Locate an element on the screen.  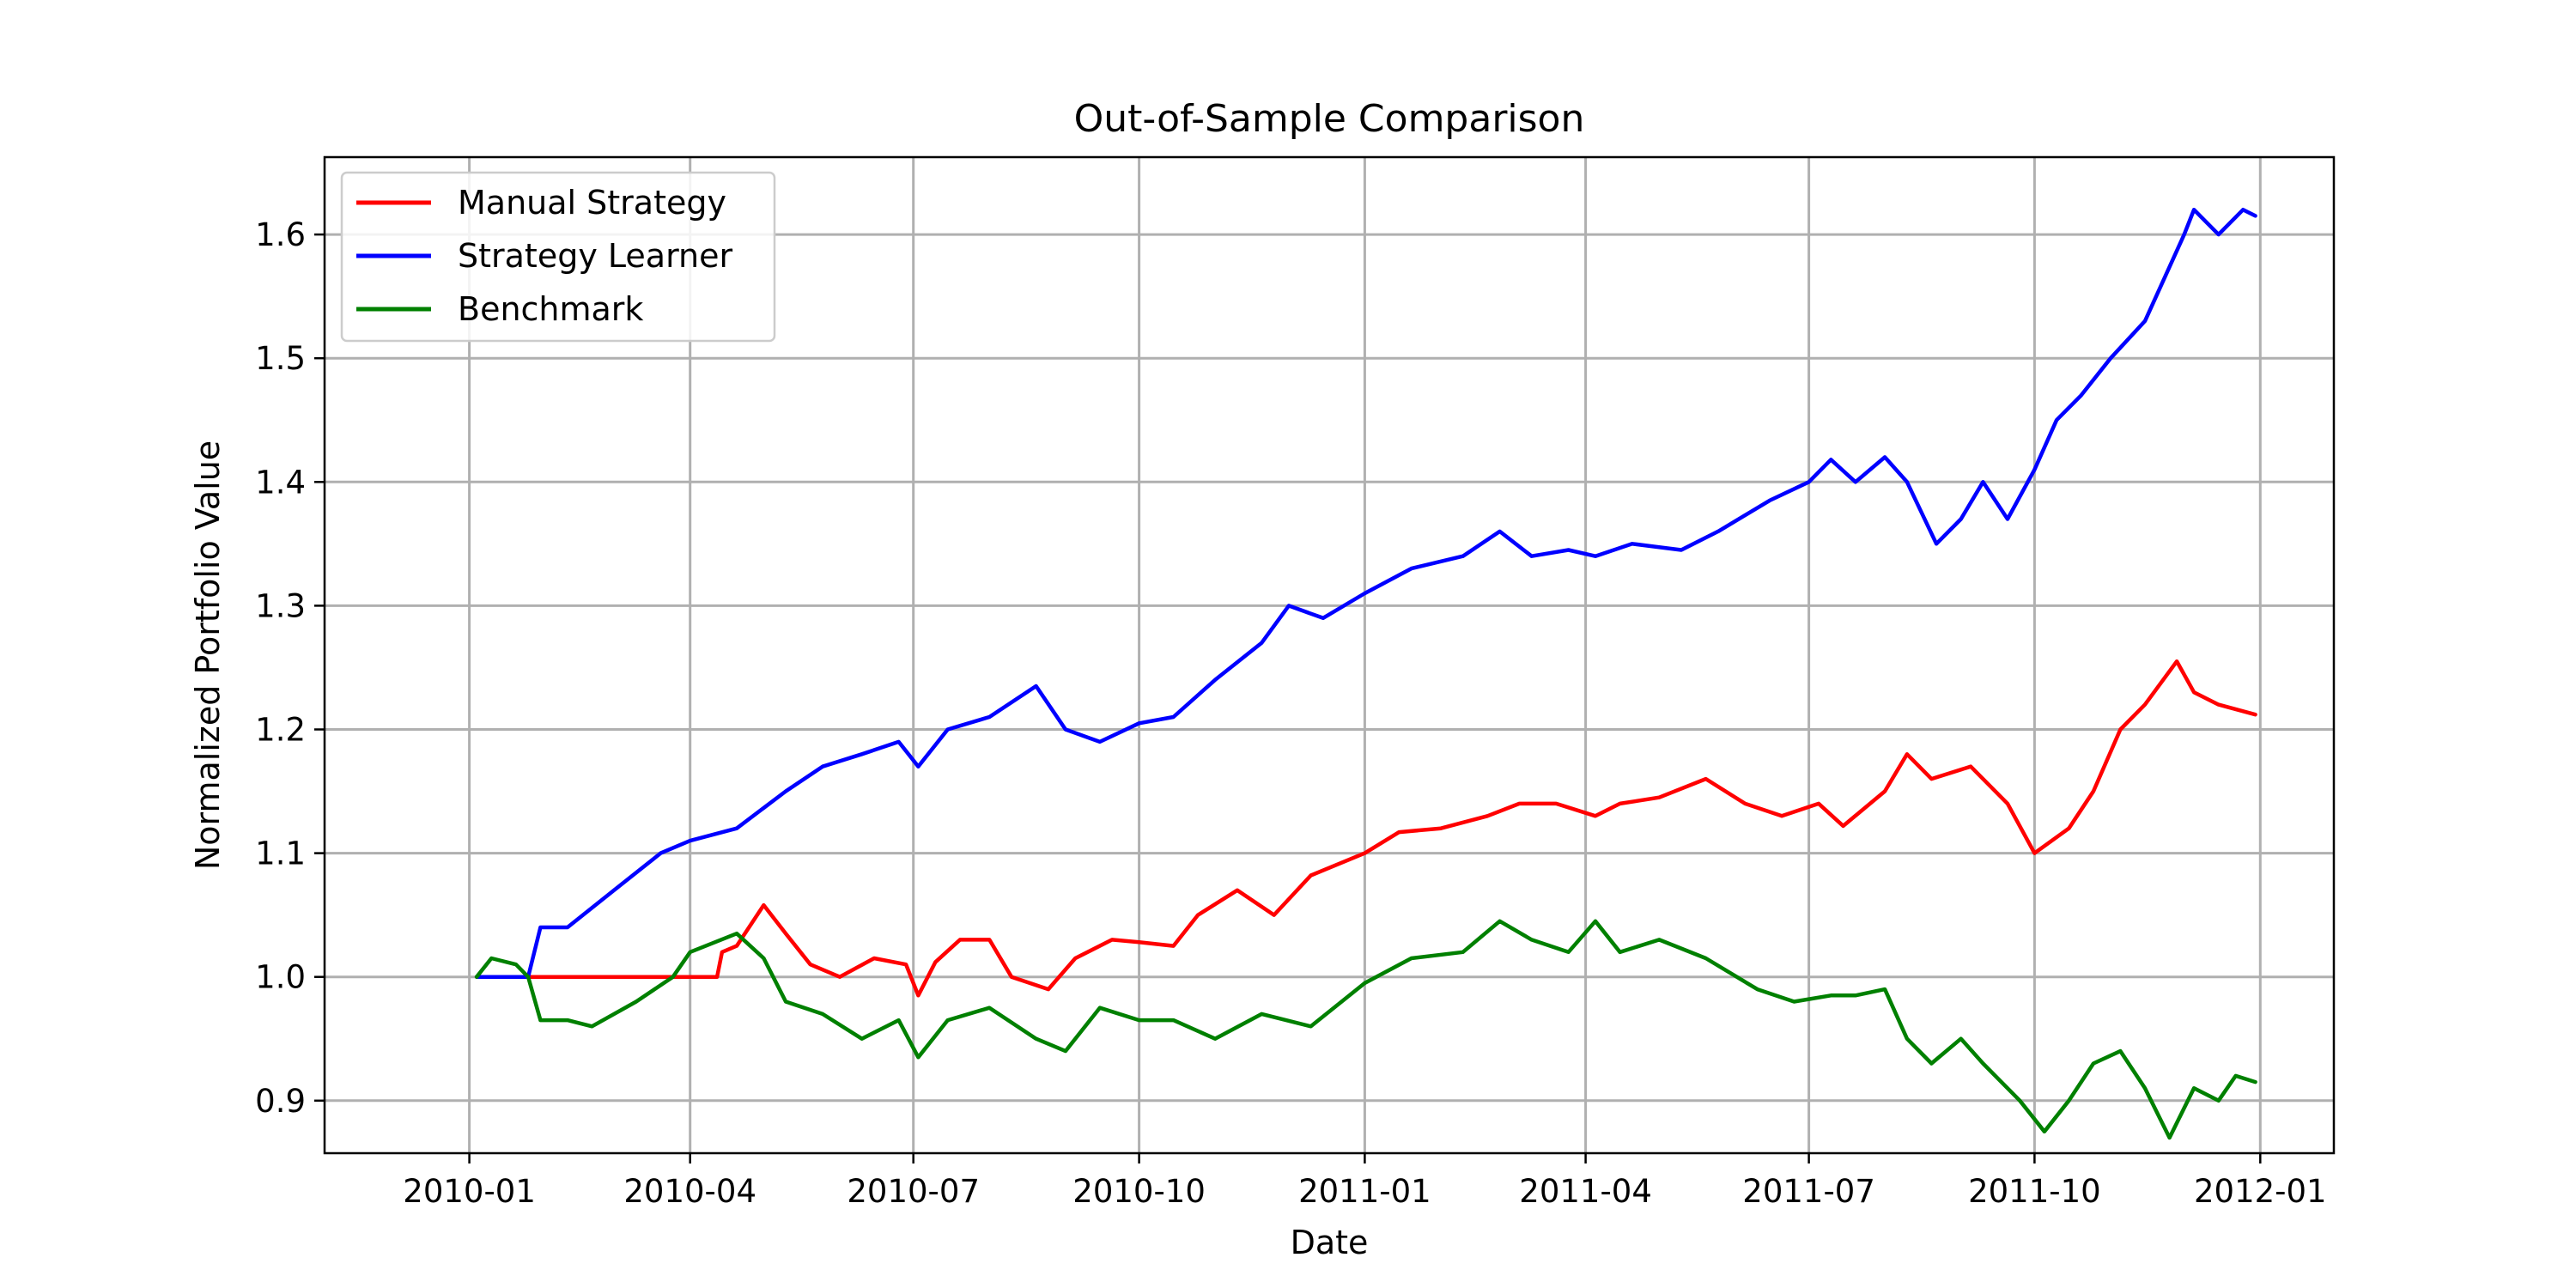
y-tick-label: 1.2 is located at coordinates (280, 730).